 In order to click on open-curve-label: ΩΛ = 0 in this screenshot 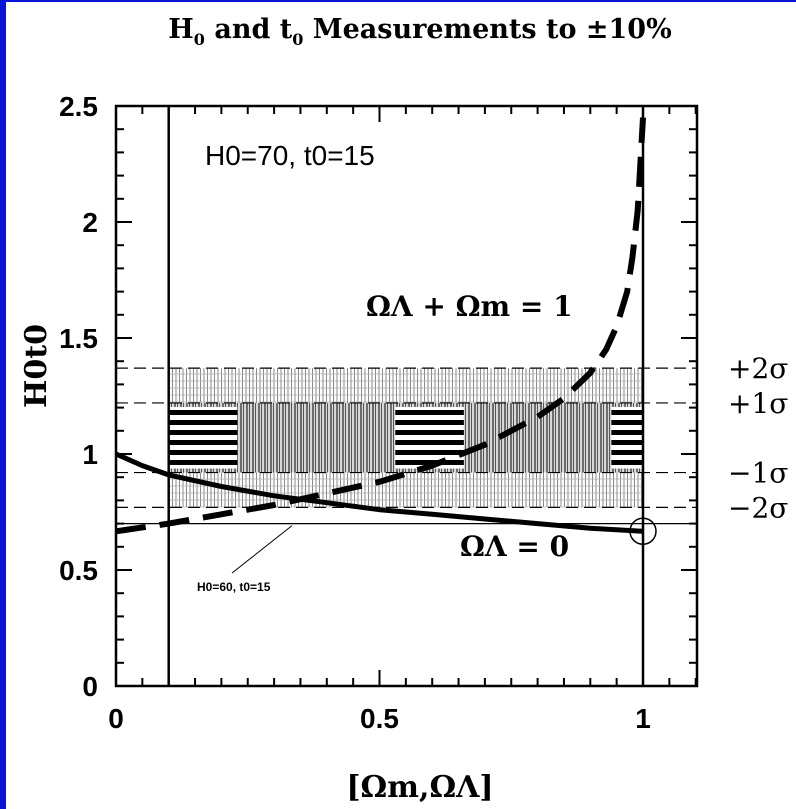, I will do `click(514, 546)`.